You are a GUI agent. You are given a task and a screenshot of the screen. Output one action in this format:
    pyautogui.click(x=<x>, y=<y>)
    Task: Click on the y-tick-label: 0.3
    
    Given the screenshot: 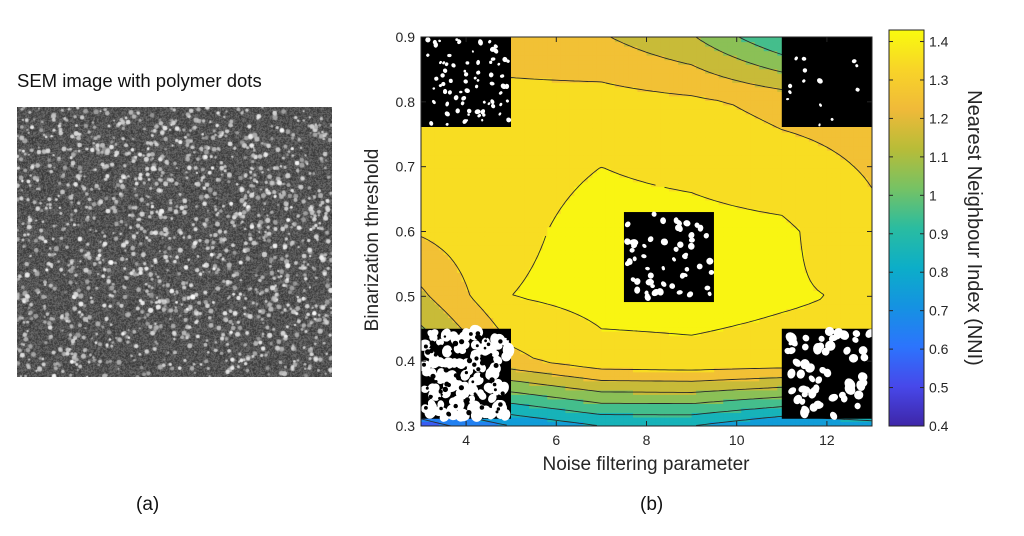 What is the action you would take?
    pyautogui.click(x=406, y=426)
    